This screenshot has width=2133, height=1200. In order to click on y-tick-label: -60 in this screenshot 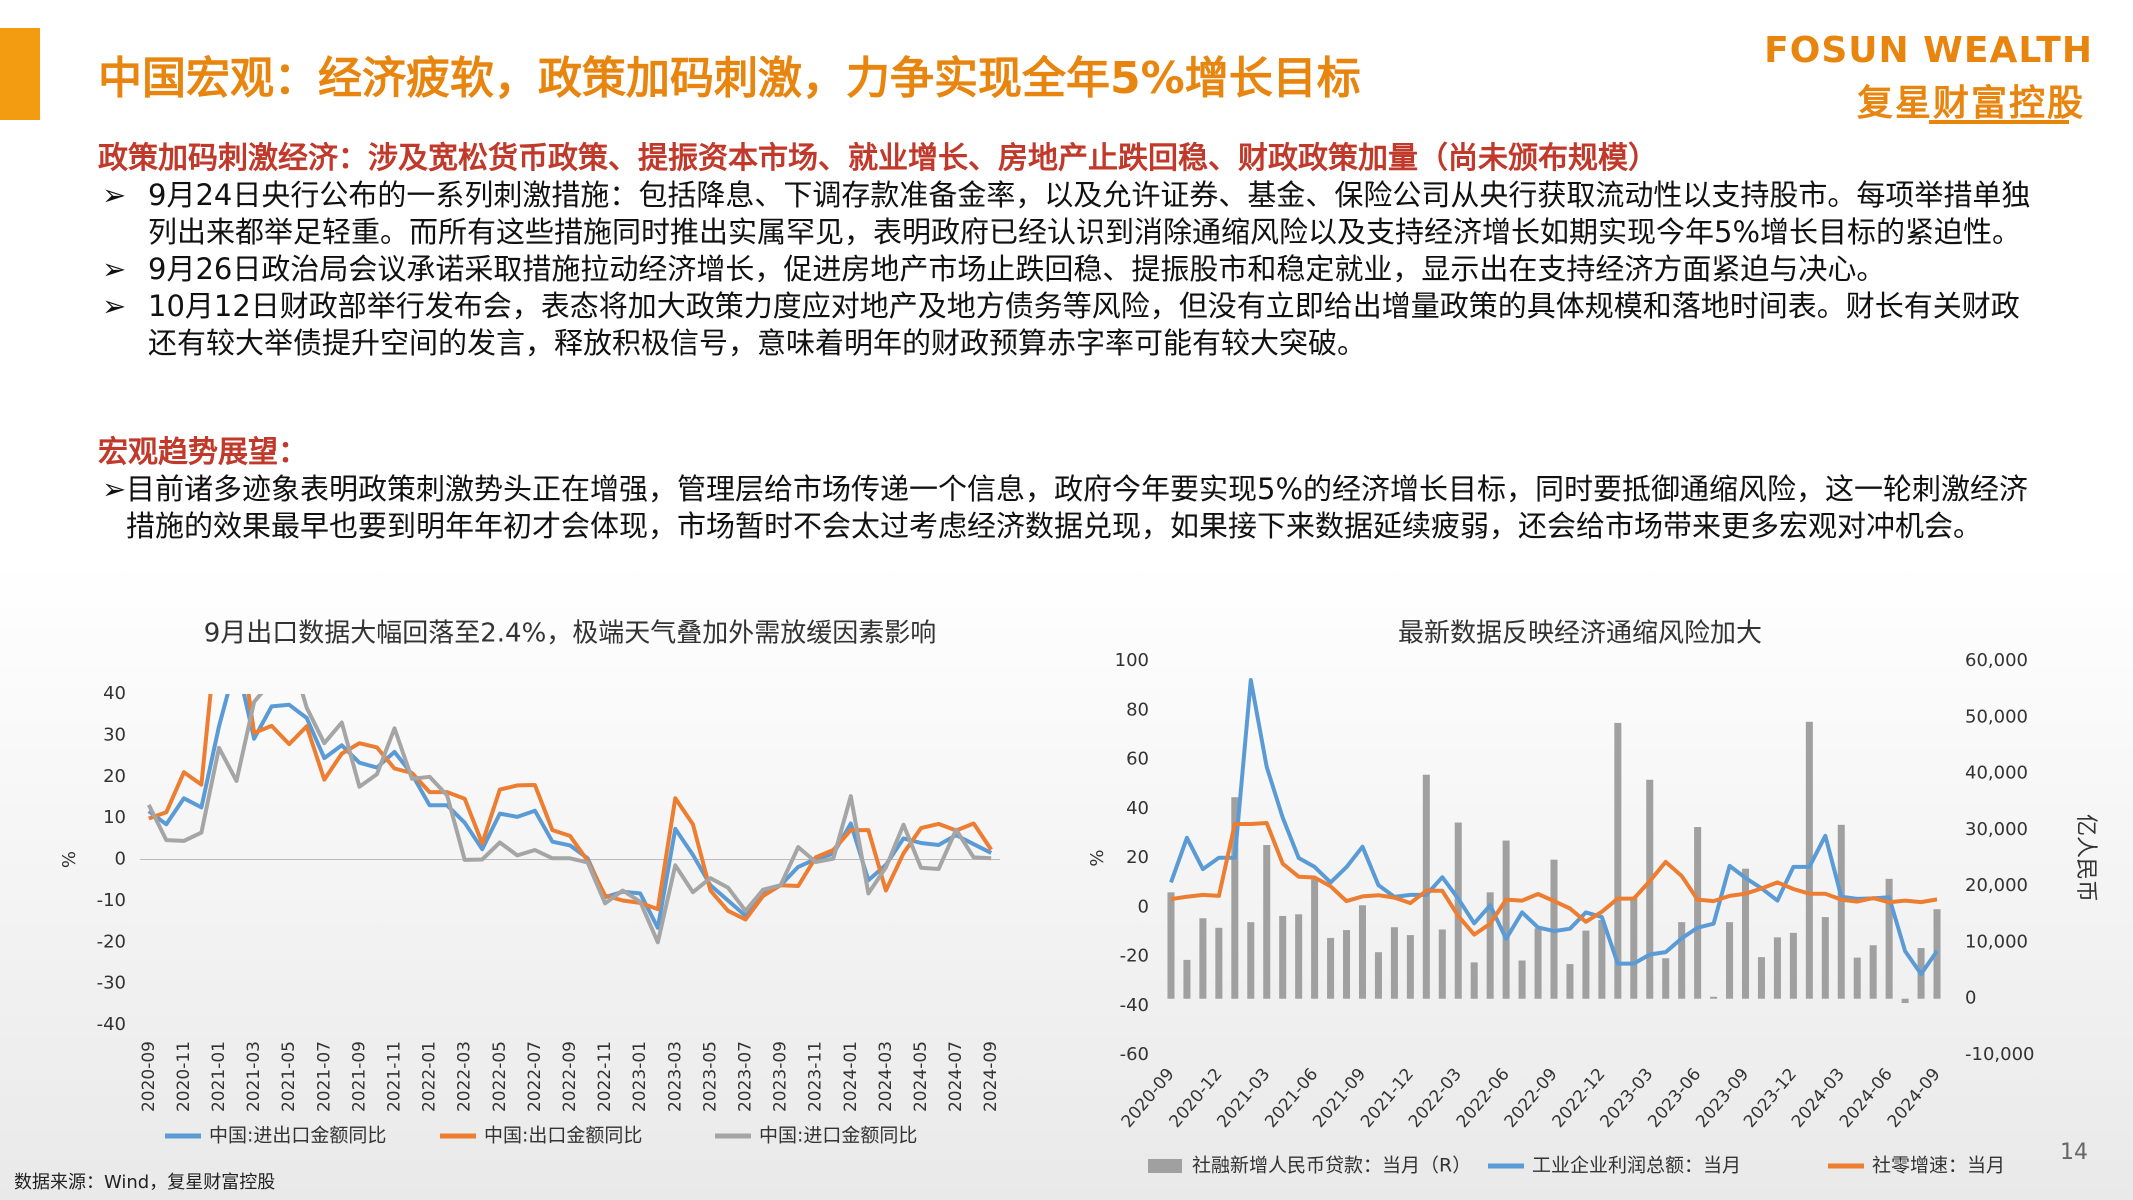, I will do `click(1134, 1054)`.